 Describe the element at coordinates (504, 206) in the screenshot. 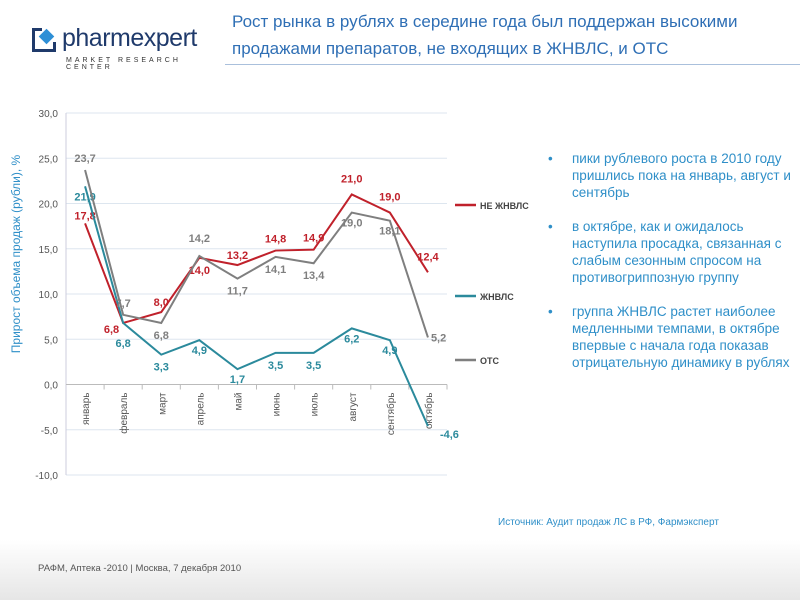

I see `legend-label: НЕ ЖНВЛС` at that location.